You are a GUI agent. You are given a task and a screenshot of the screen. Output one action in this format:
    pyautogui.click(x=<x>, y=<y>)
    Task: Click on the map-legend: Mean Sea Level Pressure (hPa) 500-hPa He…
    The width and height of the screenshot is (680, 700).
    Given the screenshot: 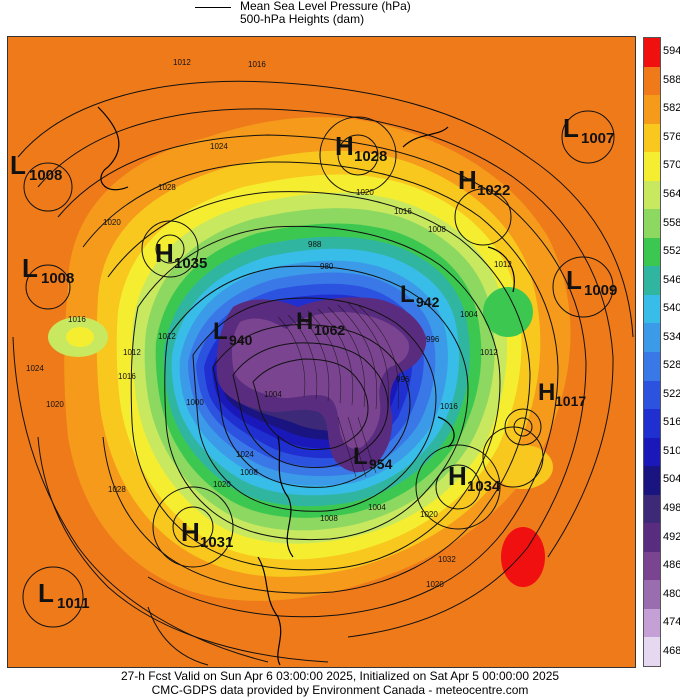 What is the action you would take?
    pyautogui.click(x=340, y=16)
    